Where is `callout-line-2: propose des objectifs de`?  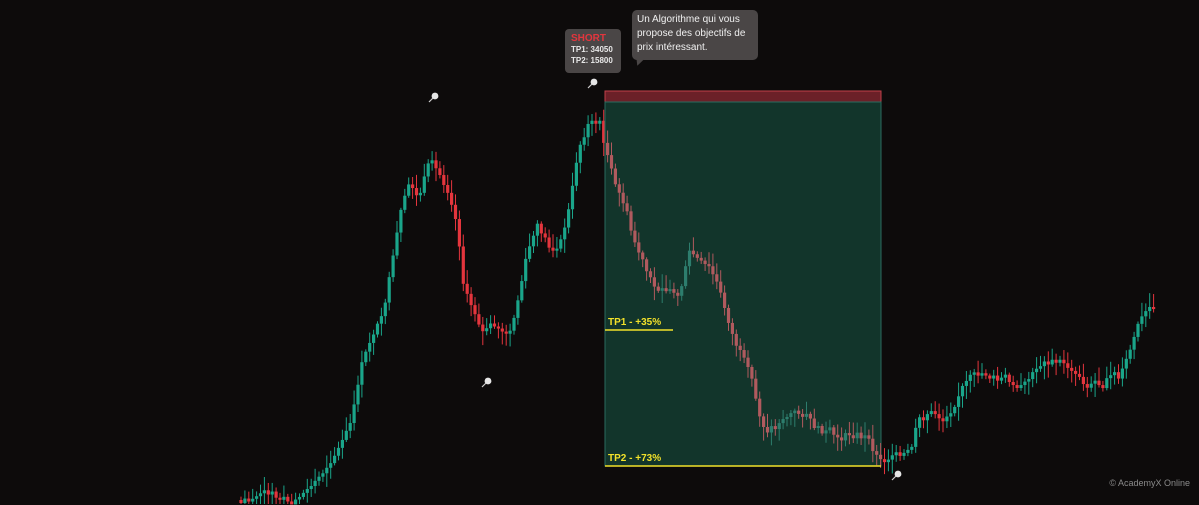
callout-line-2: propose des objectifs de is located at coordinates (691, 33).